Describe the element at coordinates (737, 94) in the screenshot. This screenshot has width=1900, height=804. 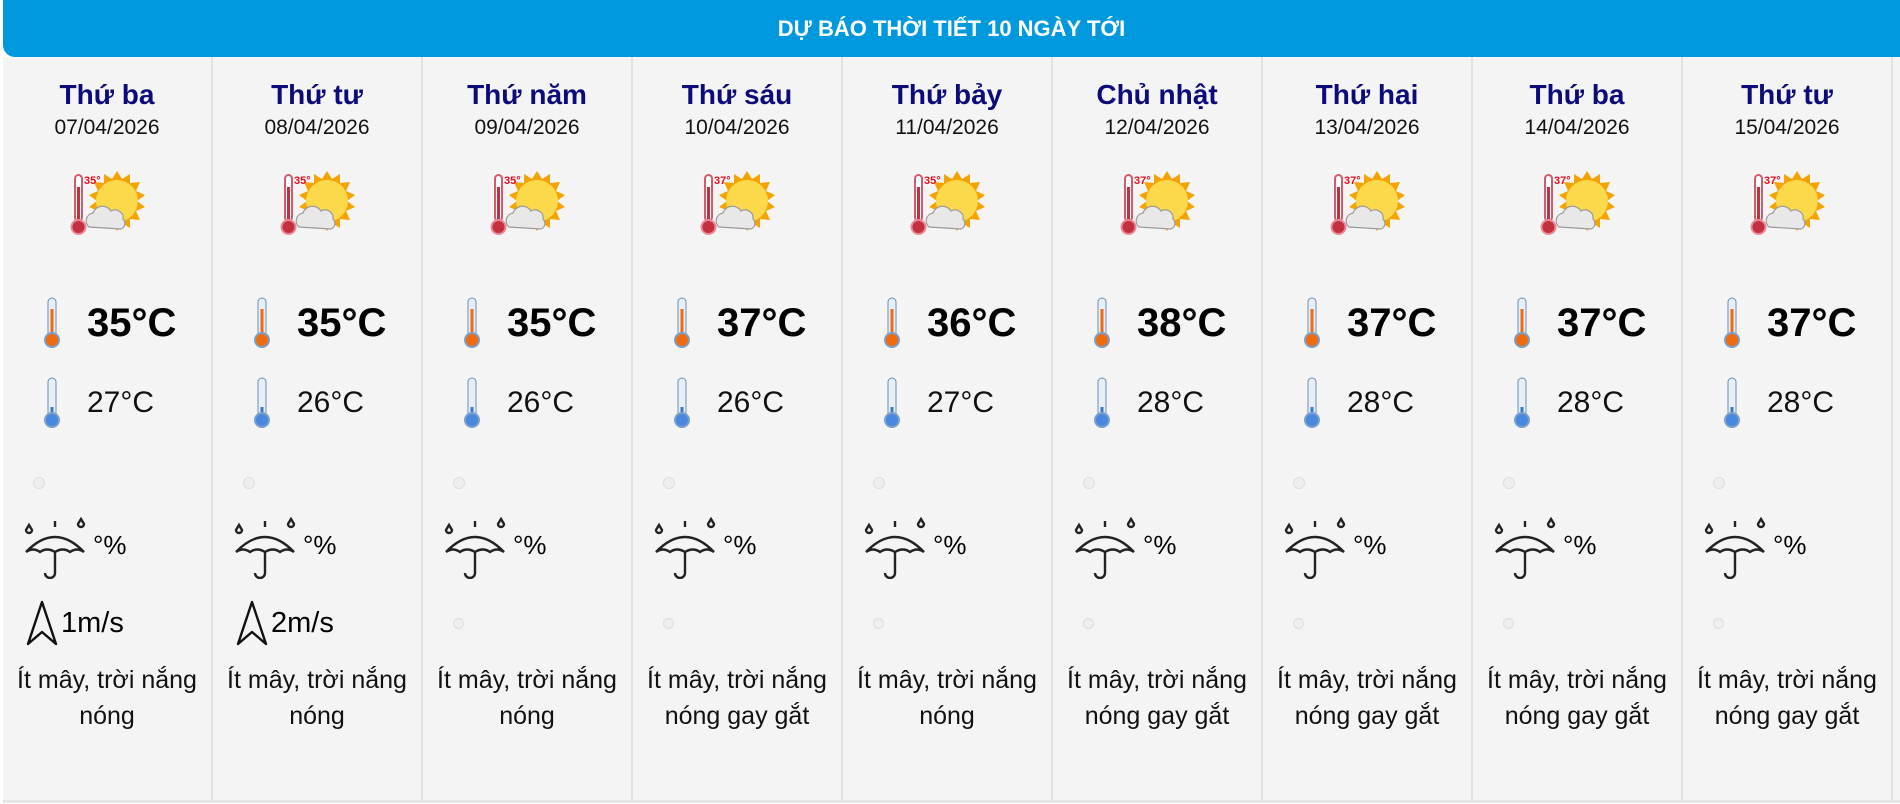
I see `day-name: Thứ sáu` at that location.